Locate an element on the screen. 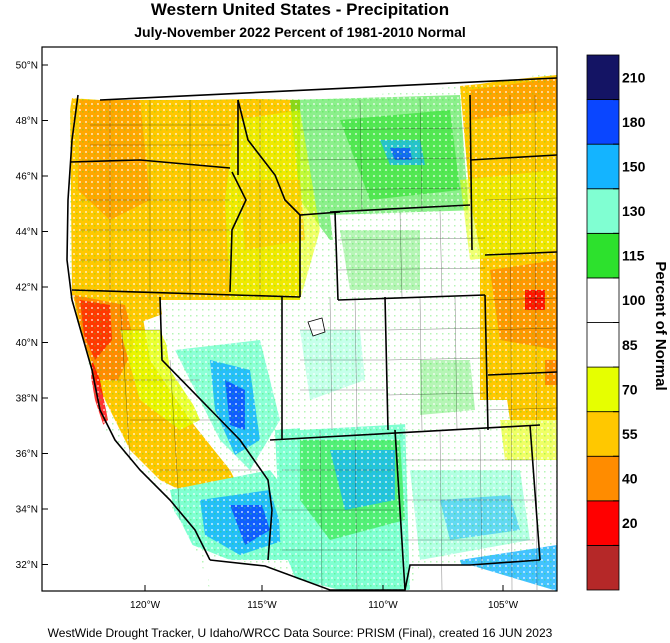 Image resolution: width=670 pixels, height=643 pixels. latitude-tick-label: 46°N is located at coordinates (27, 177).